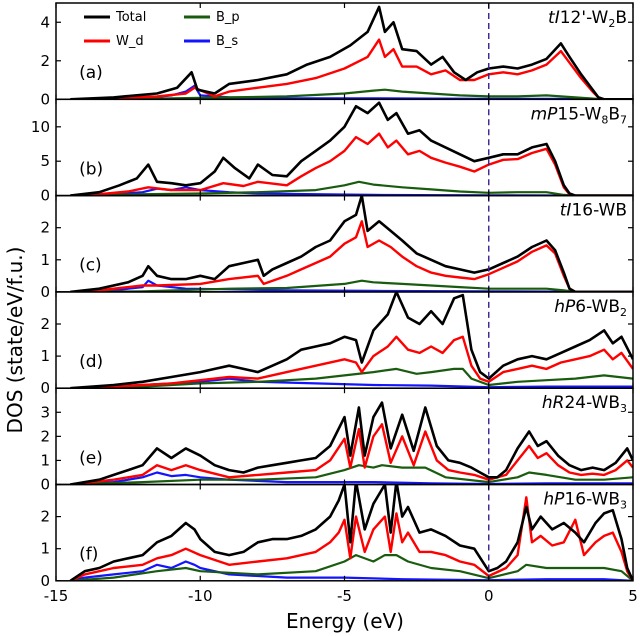  I want to click on panel-title-b: mP15-W8B7, so click(579, 115).